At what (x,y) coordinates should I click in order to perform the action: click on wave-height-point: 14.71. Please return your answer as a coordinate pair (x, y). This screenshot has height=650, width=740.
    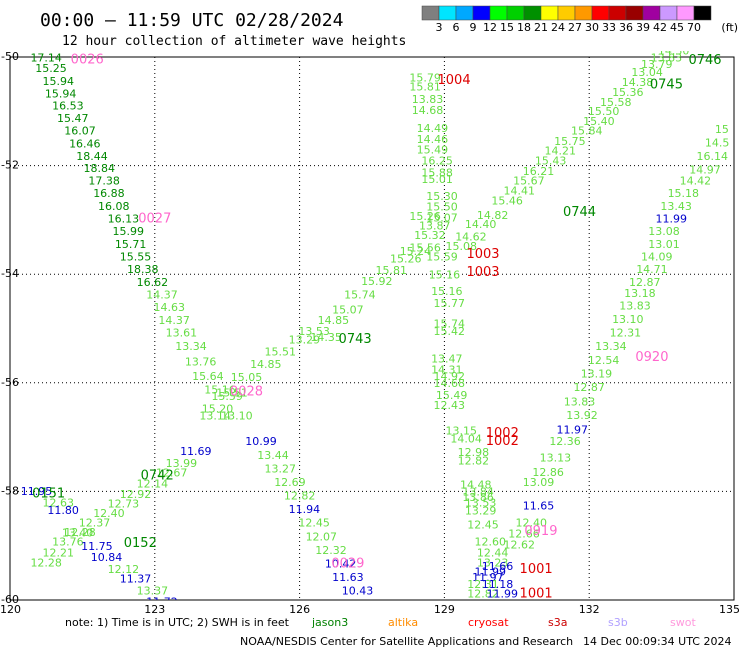
    Looking at the image, I should click on (652, 269).